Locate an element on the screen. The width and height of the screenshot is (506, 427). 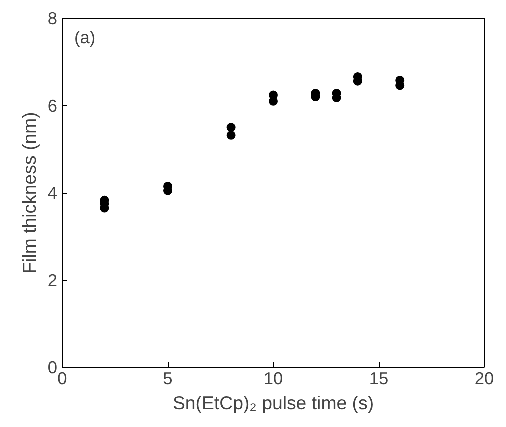
x-tick-label: 10 is located at coordinates (274, 378).